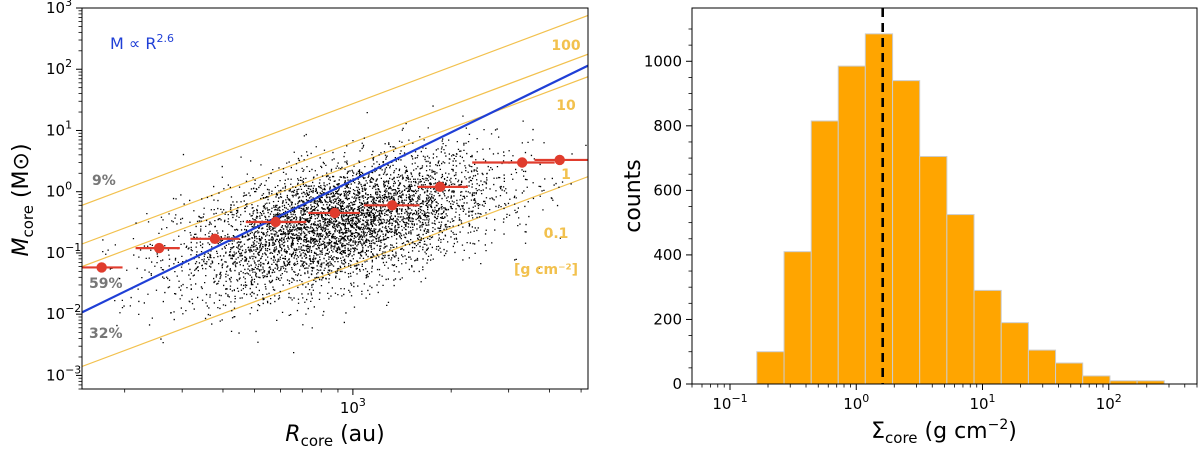 The image size is (1200, 452). I want to click on y-tick-label: 0, so click(677, 384).